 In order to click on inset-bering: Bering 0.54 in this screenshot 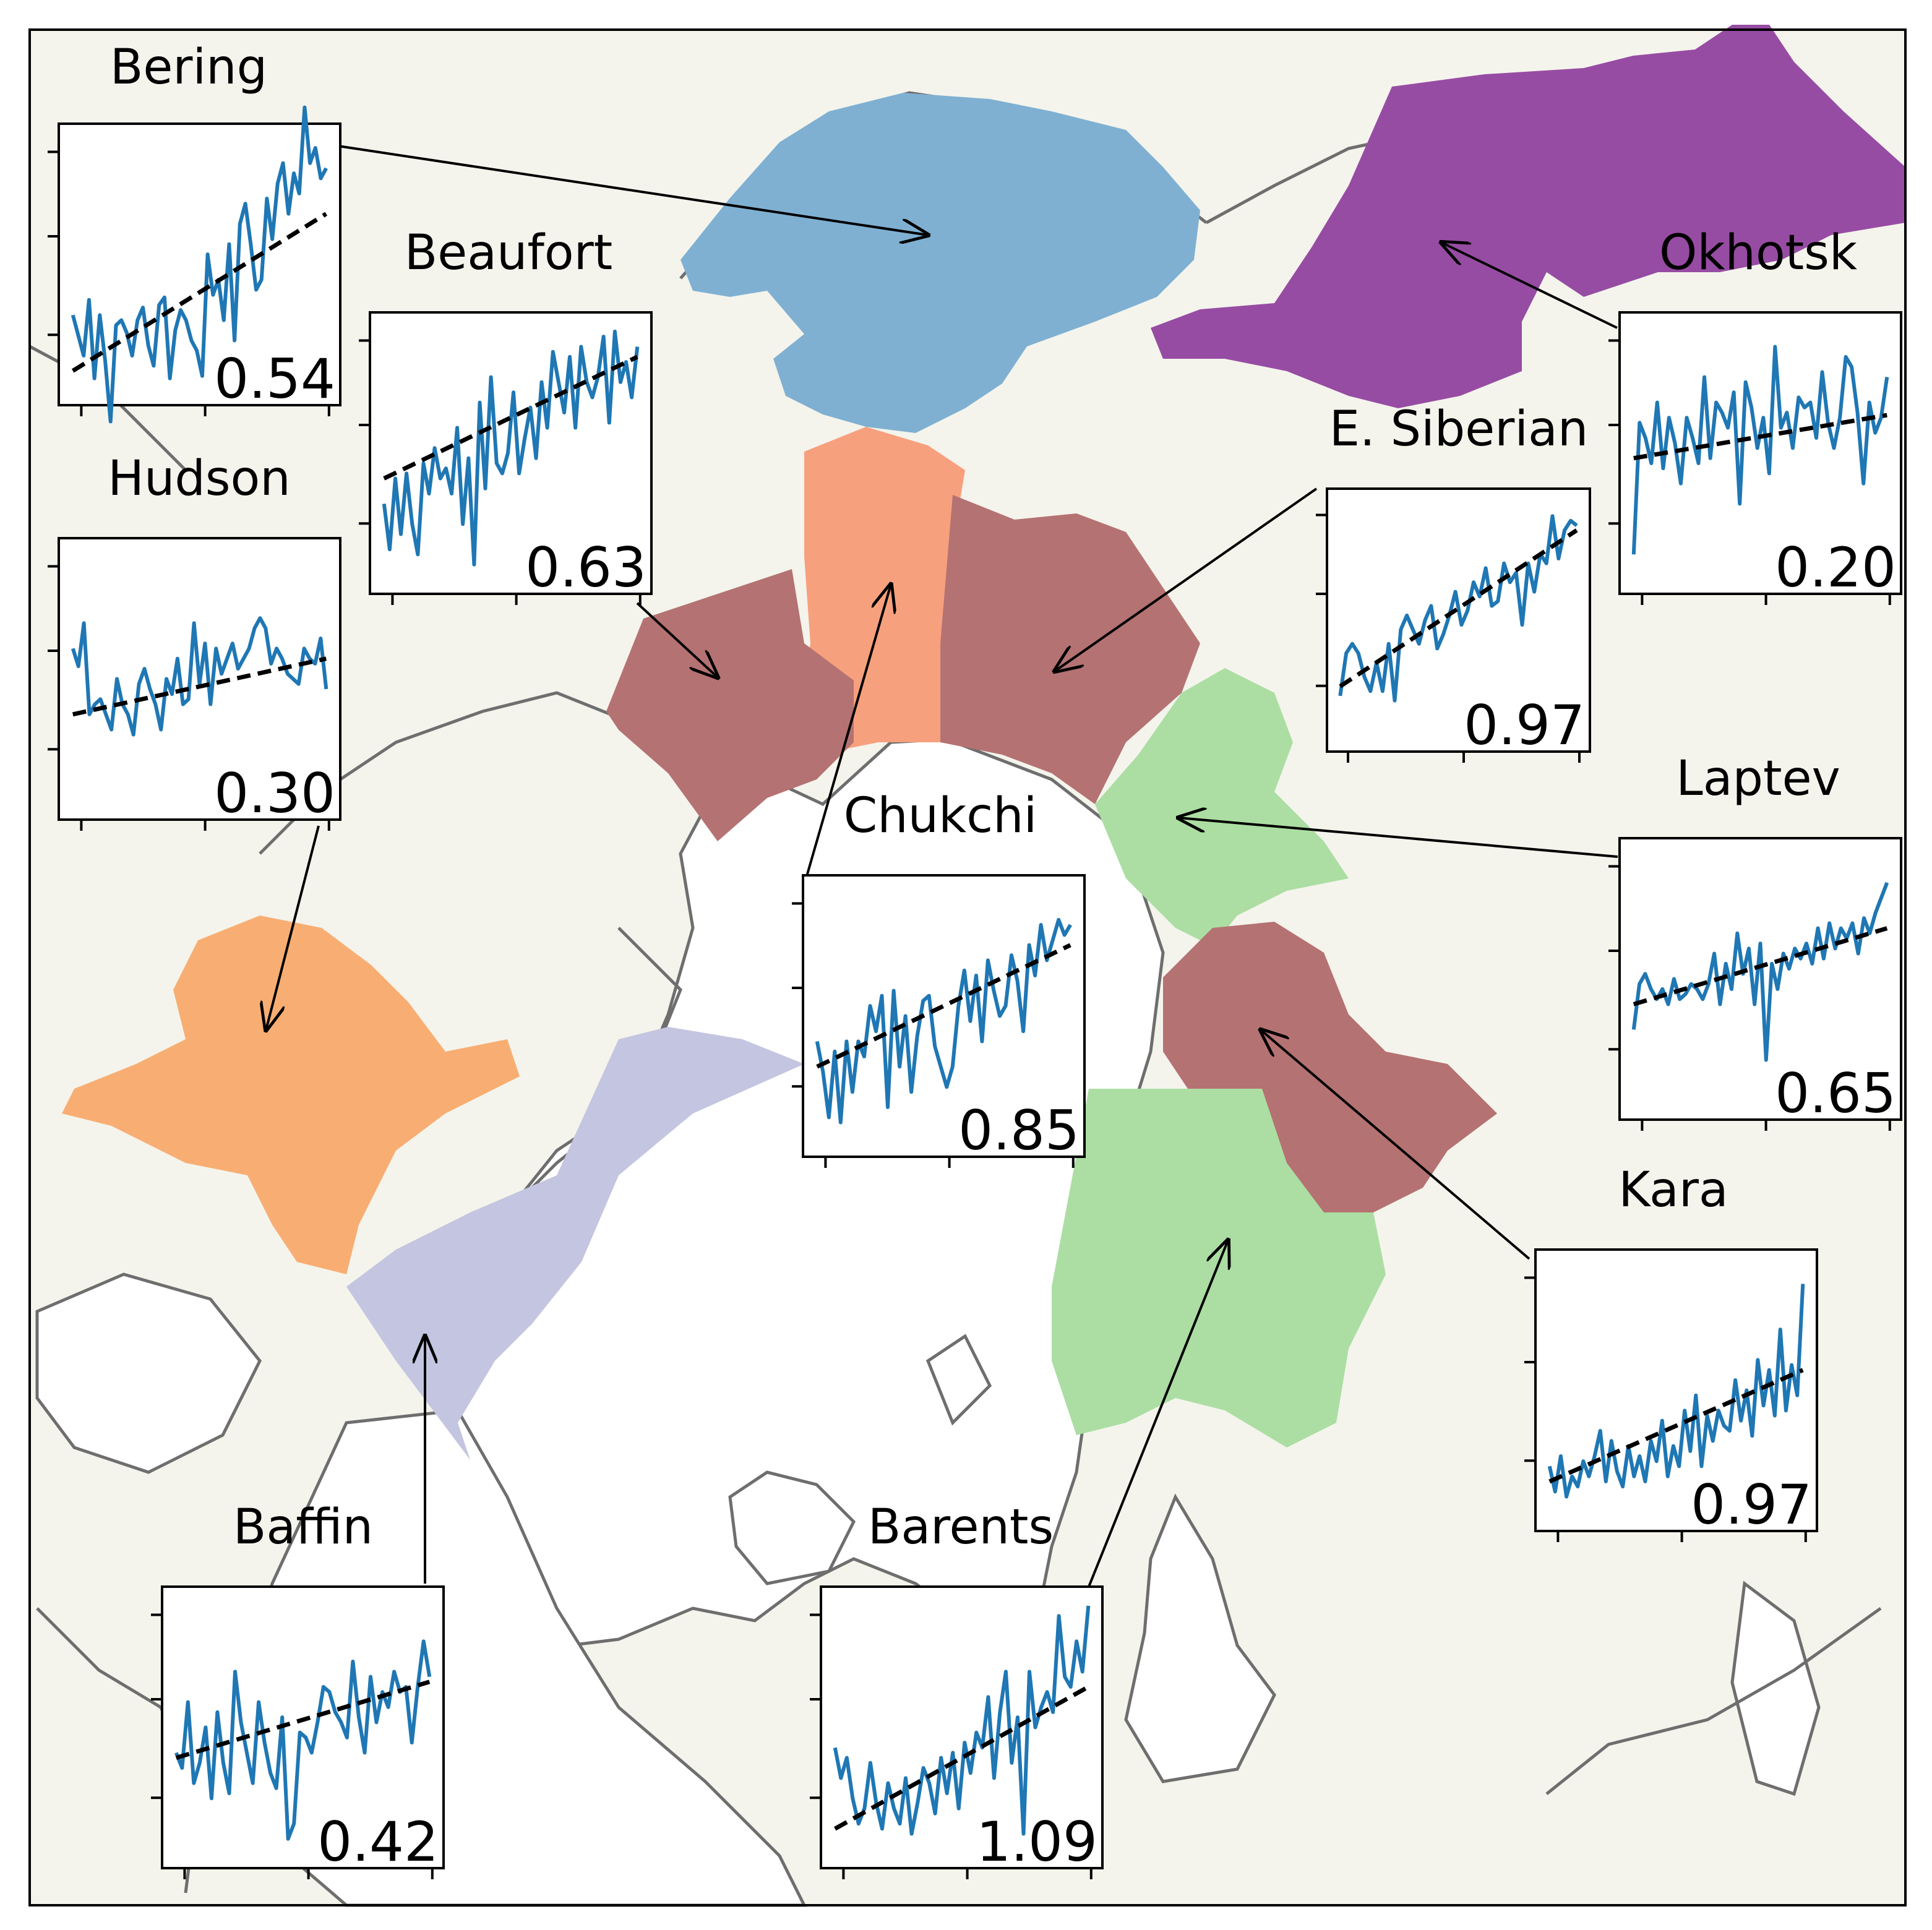, I will do `click(194, 232)`.